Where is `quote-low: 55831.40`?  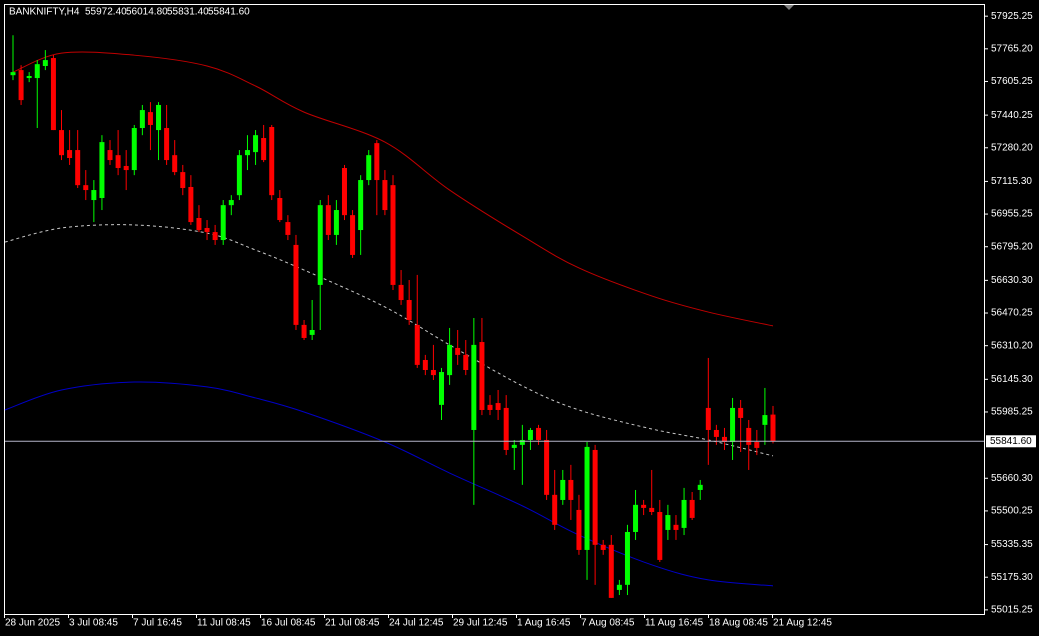
quote-low: 55831.40 is located at coordinates (188, 12).